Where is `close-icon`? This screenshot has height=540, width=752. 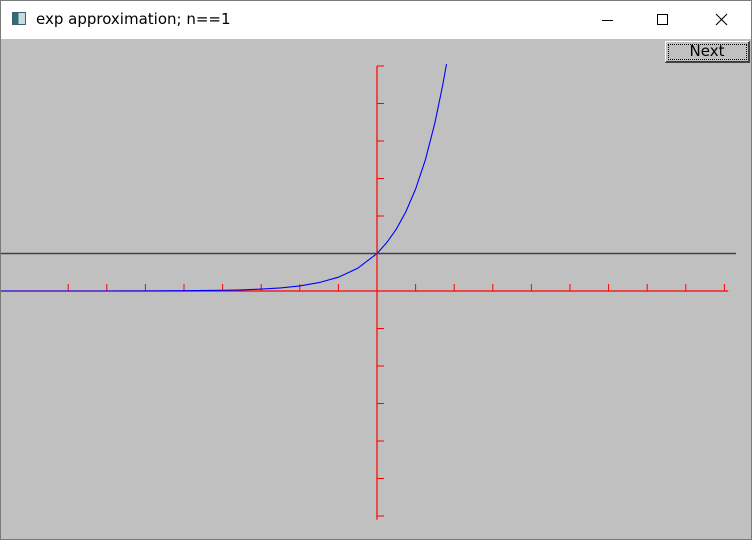 close-icon is located at coordinates (721, 19).